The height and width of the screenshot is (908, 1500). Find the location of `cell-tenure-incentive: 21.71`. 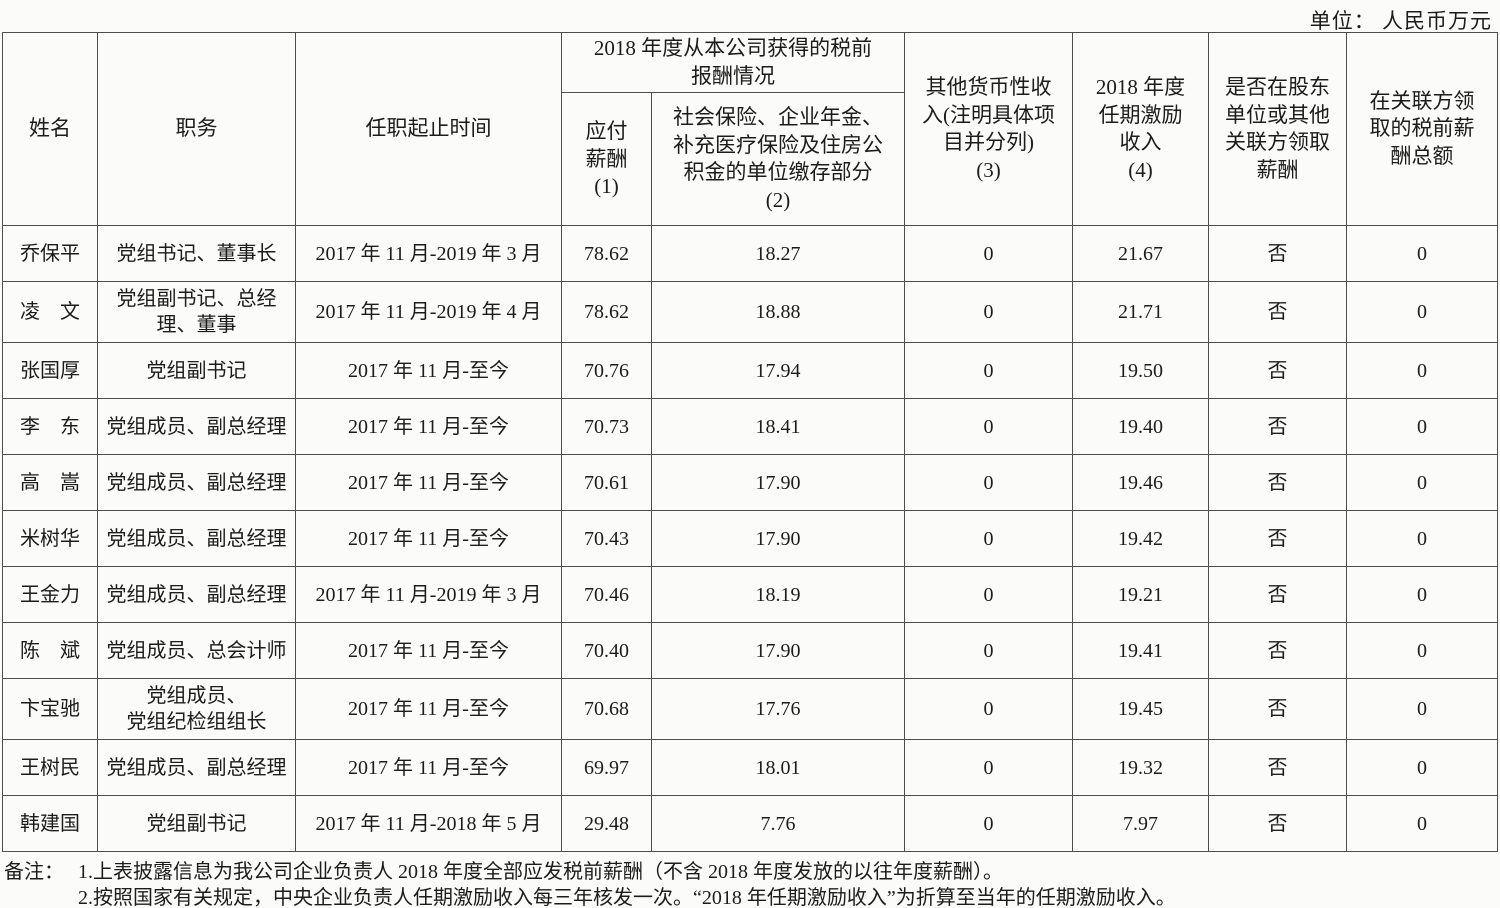

cell-tenure-incentive: 21.71 is located at coordinates (1140, 312).